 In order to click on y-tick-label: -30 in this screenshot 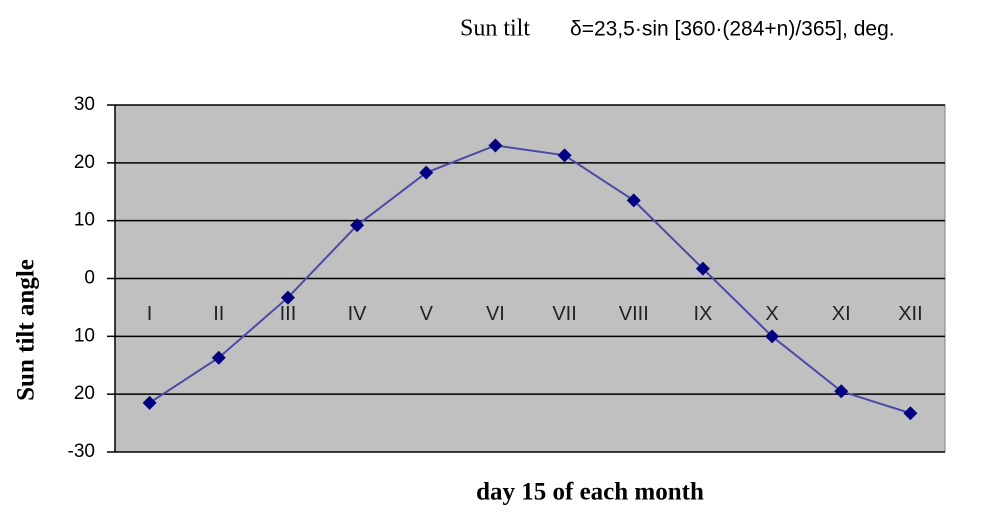, I will do `click(81, 451)`.